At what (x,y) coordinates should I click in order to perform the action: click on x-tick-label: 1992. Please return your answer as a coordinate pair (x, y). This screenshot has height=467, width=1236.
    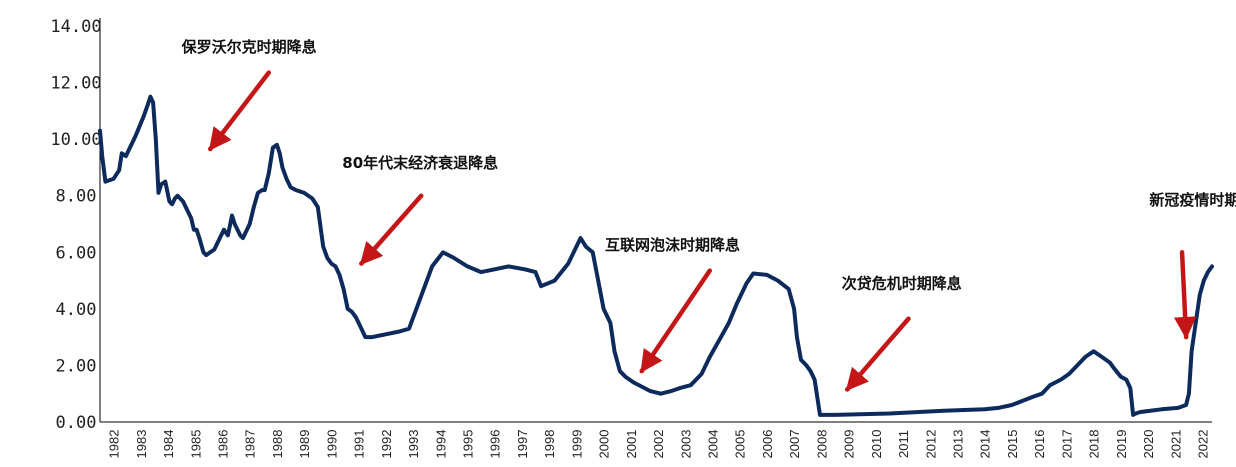
    Looking at the image, I should click on (386, 444).